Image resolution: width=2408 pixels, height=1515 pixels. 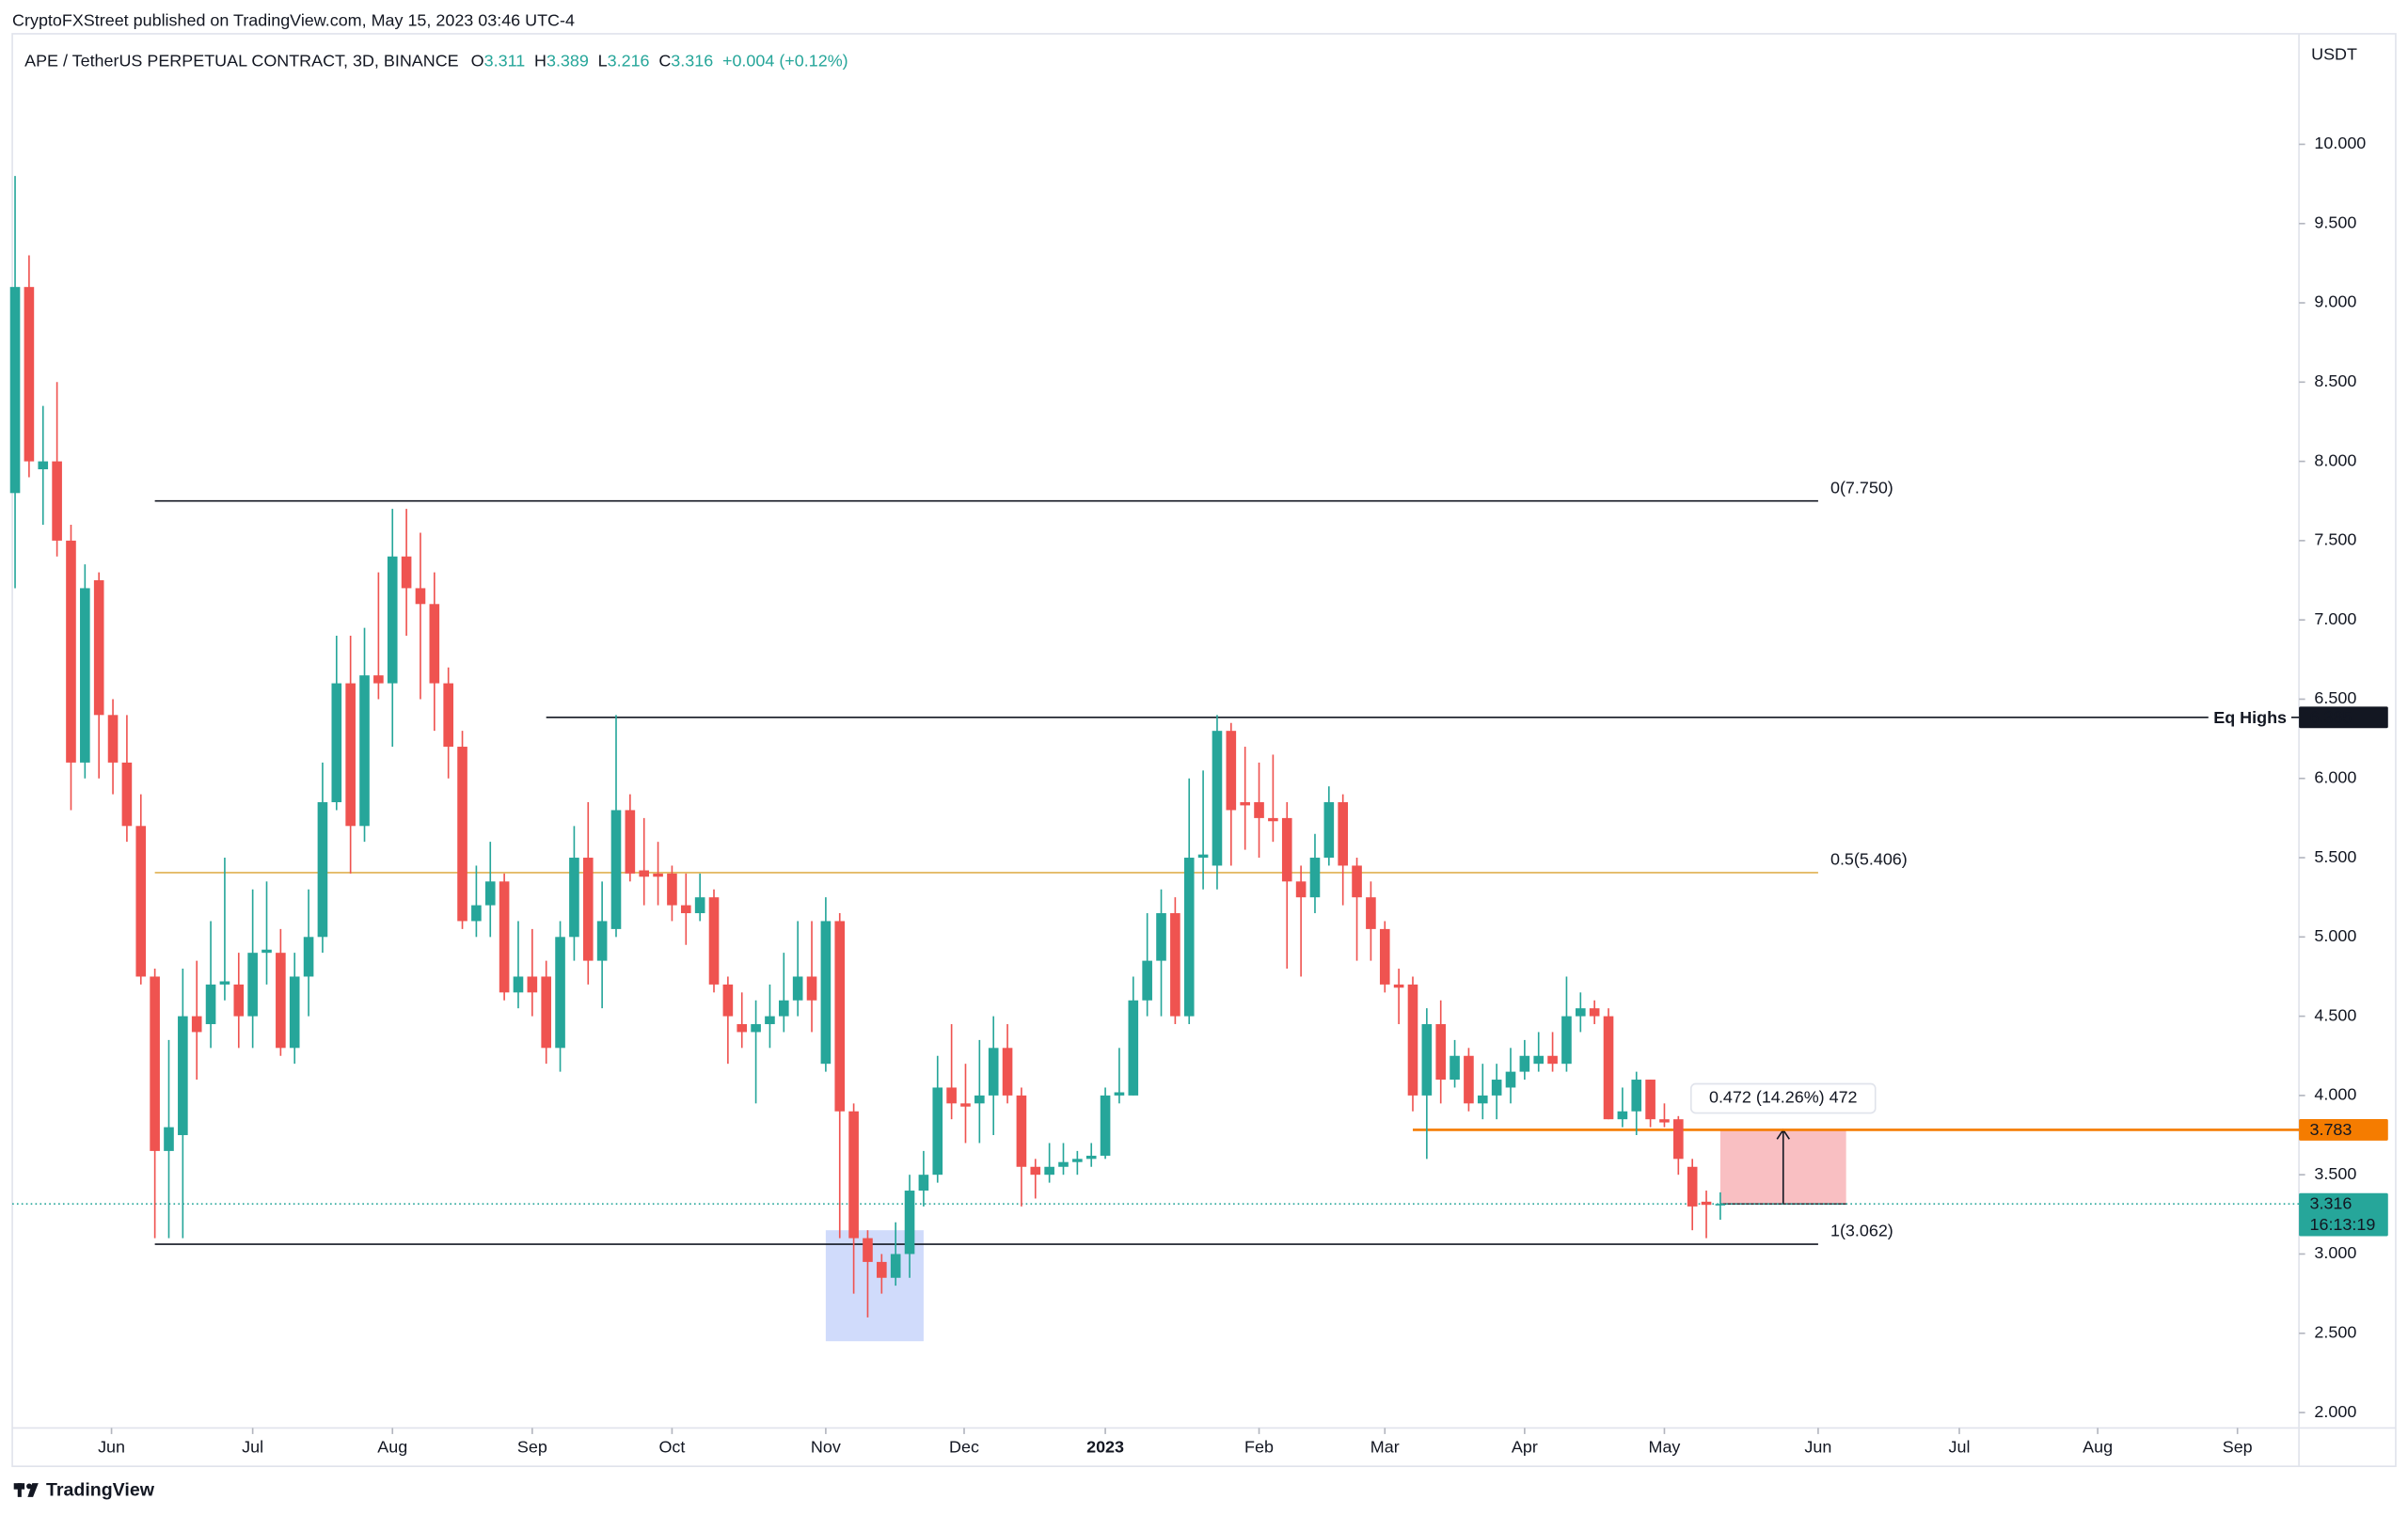 I want to click on x-tick-label: Sep, so click(x=2238, y=1446).